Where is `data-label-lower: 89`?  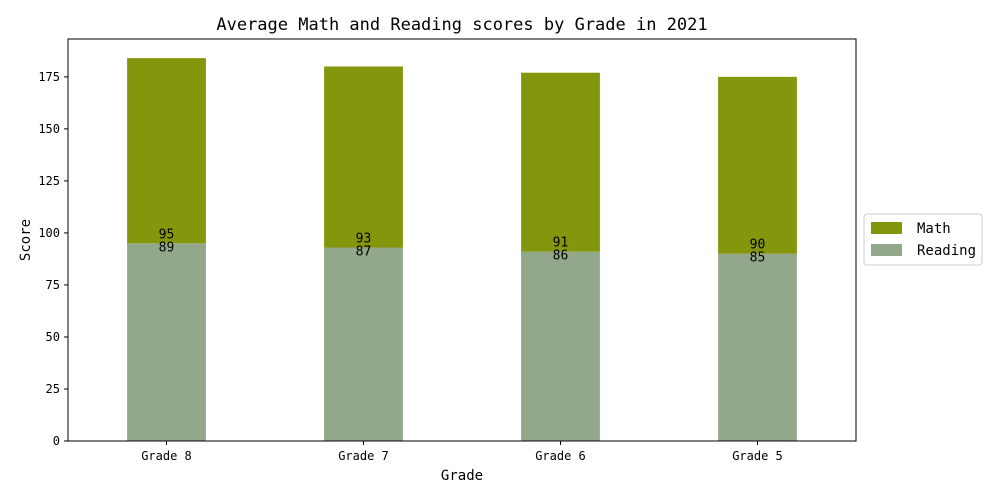
data-label-lower: 89 is located at coordinates (167, 247).